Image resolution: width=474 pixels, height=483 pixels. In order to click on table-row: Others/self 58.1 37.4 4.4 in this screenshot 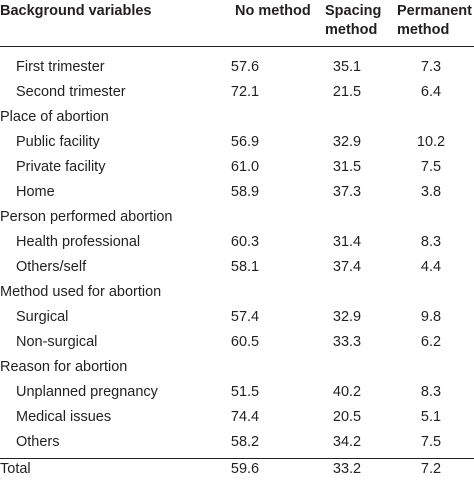, I will do `click(237, 267)`.